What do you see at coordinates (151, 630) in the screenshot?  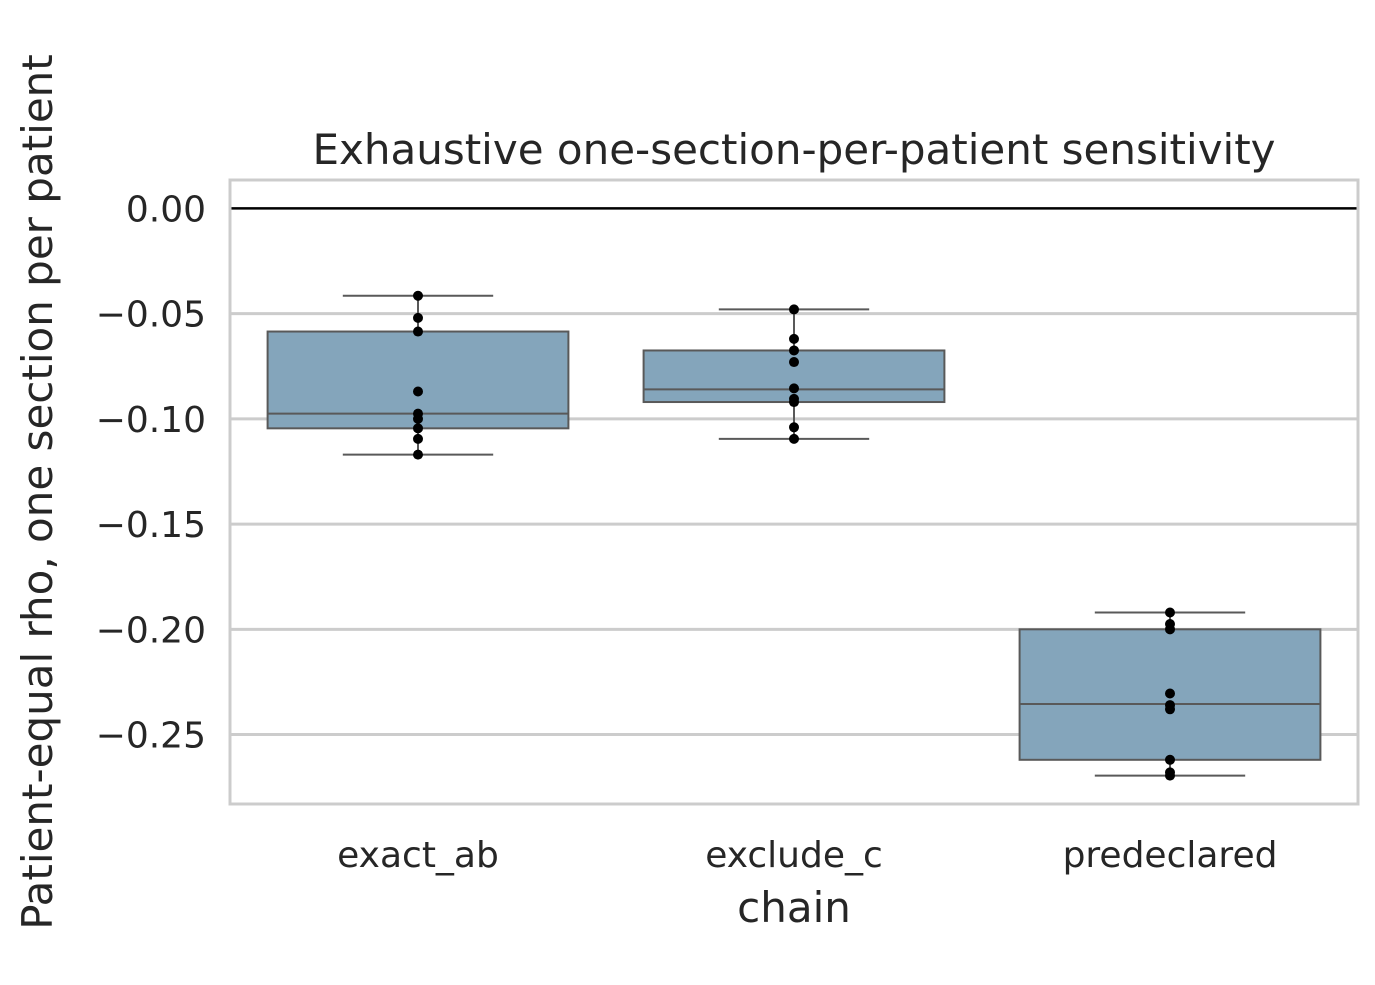 I see `y-tick-label: −0.20` at bounding box center [151, 630].